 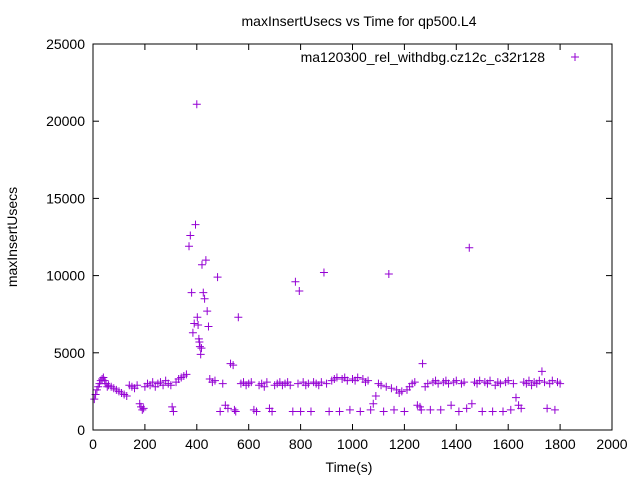 What do you see at coordinates (423, 57) in the screenshot?
I see `legend-label: ma120300_rel_withdbg.cz12c_c32r128` at bounding box center [423, 57].